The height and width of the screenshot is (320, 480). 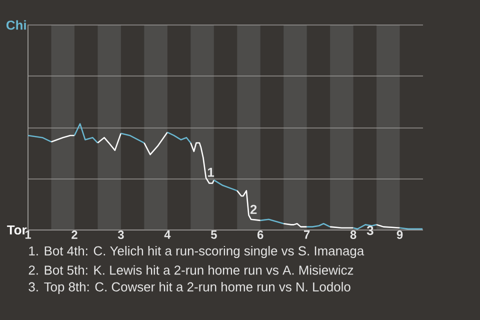 What do you see at coordinates (253, 209) in the screenshot?
I see `annotation: 2` at bounding box center [253, 209].